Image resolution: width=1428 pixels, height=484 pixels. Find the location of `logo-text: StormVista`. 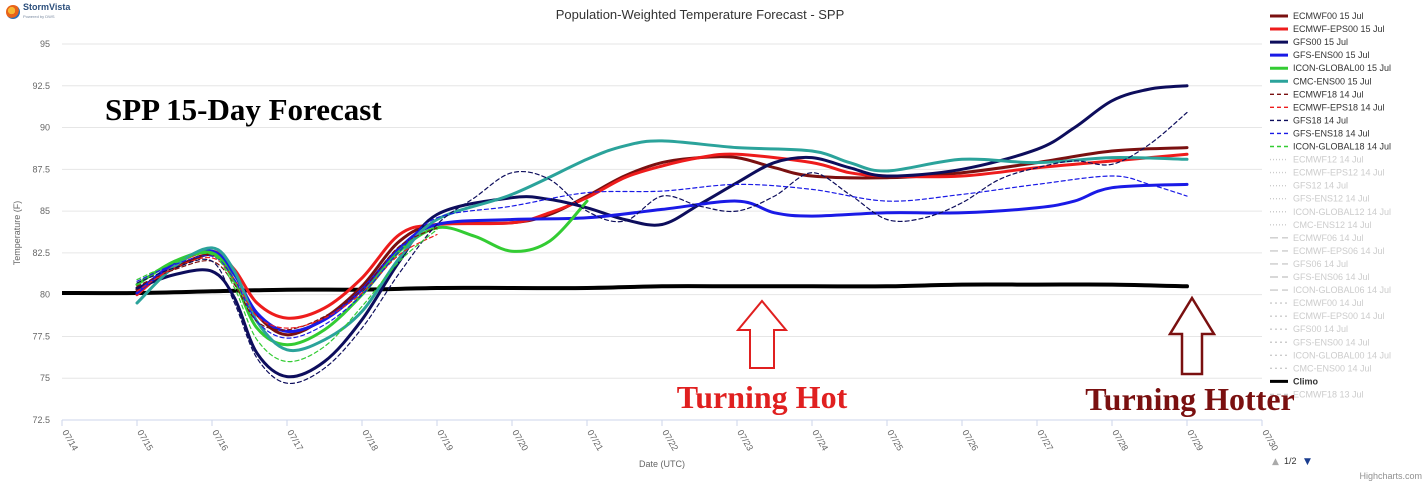

logo-text: StormVista is located at coordinates (47, 7).